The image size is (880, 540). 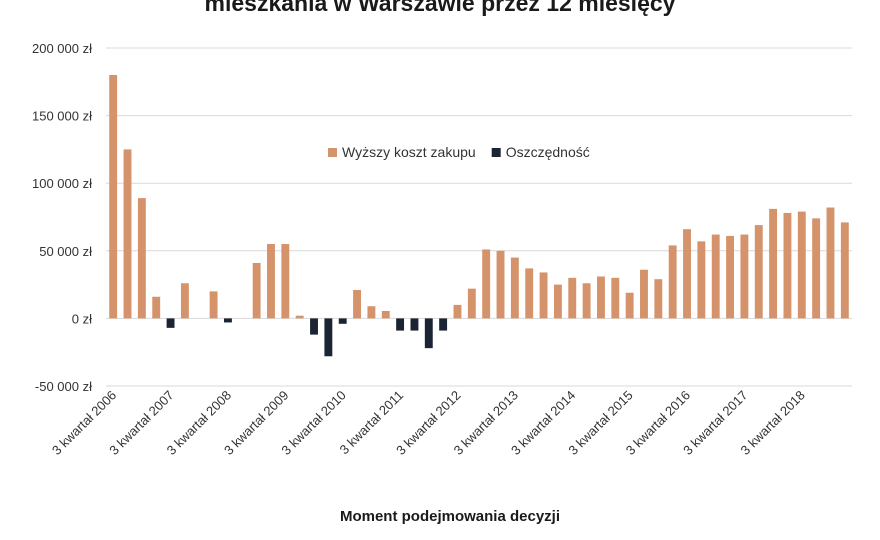 I want to click on legend: Wyższy koszt zakupu Oszczędność, so click(x=459, y=152).